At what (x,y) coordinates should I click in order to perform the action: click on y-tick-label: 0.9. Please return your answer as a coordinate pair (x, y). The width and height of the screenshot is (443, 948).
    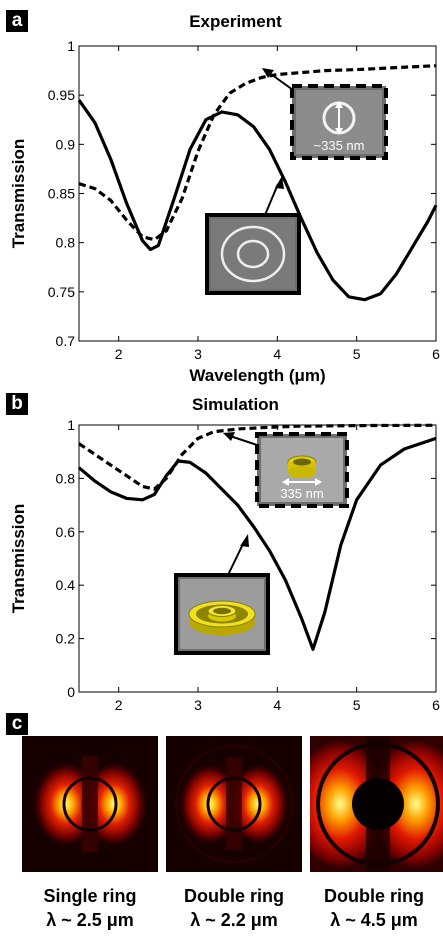
    Looking at the image, I should click on (66, 144).